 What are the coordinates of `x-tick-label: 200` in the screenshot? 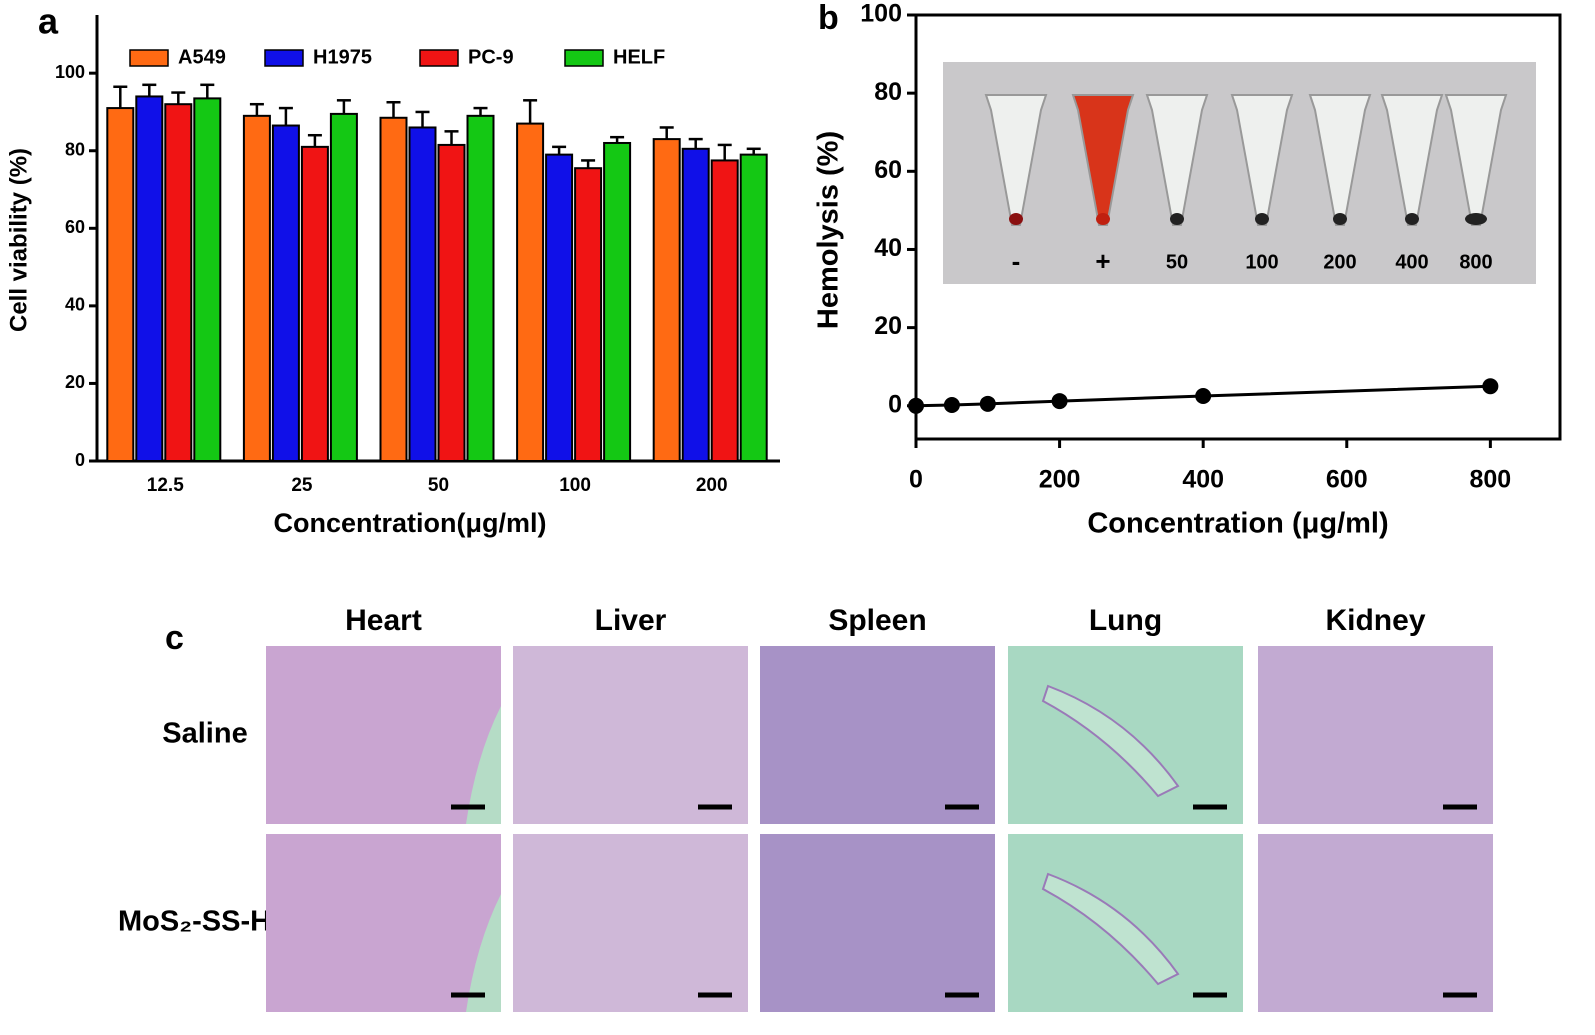 It's located at (712, 485).